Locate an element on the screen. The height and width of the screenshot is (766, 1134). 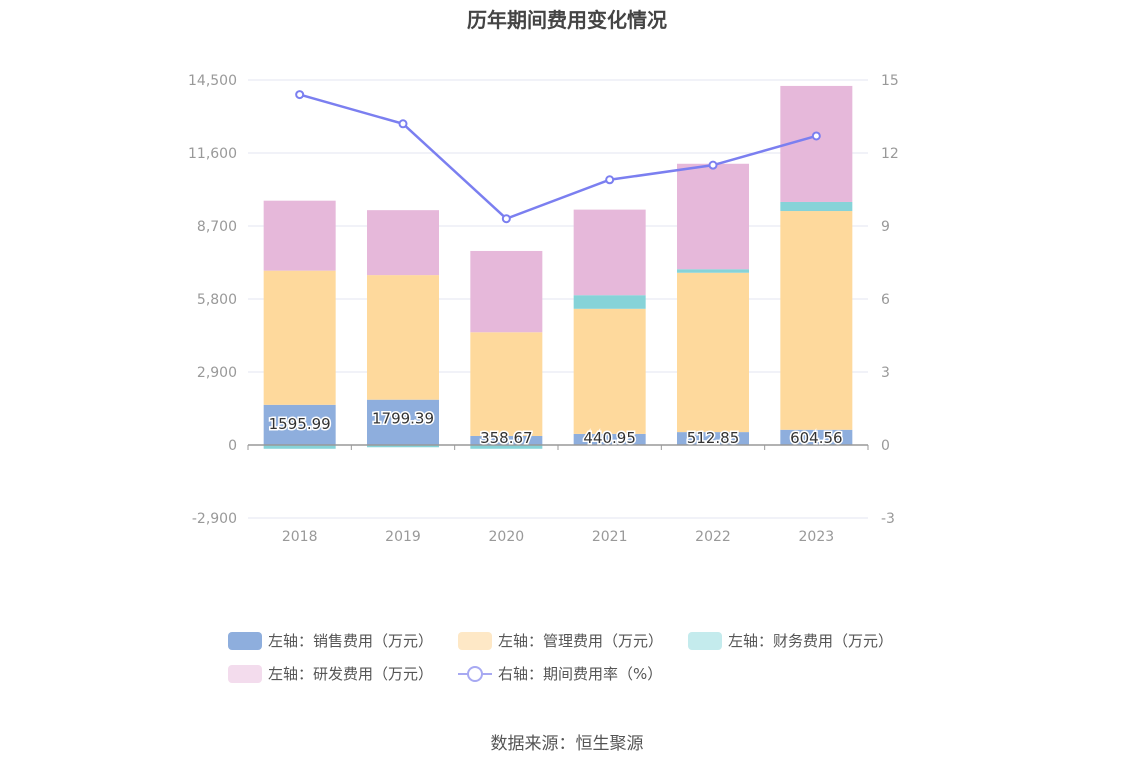
y-left-tick-label: 11,600 is located at coordinates (212, 154).